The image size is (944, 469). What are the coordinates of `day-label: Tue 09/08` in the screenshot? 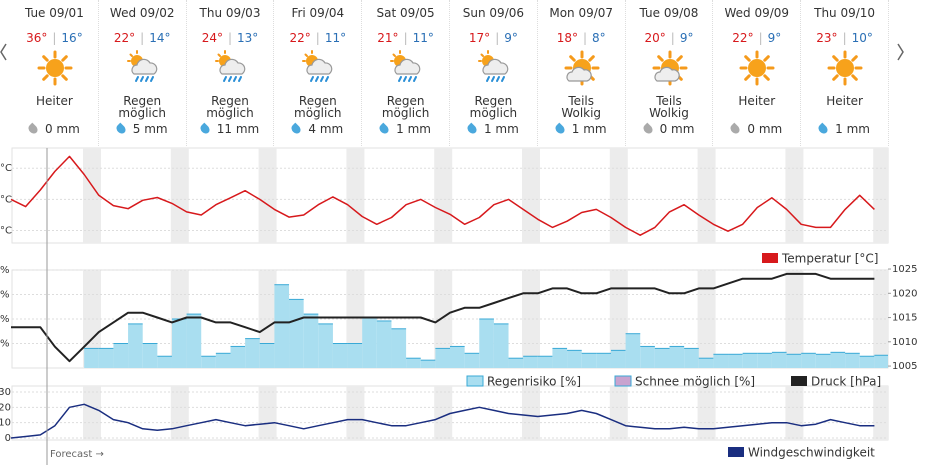 It's located at (669, 13).